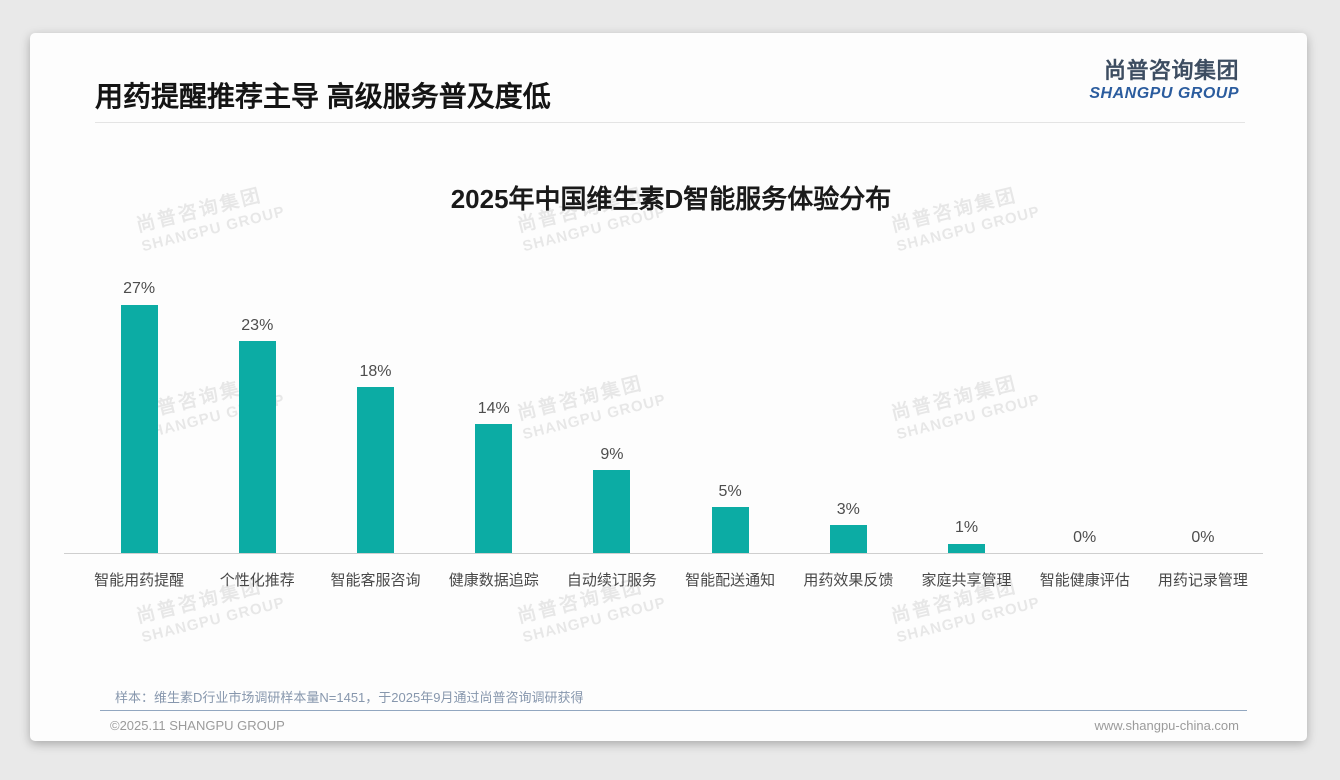 The image size is (1340, 780). What do you see at coordinates (375, 372) in the screenshot?
I see `bar-value-label: 18%` at bounding box center [375, 372].